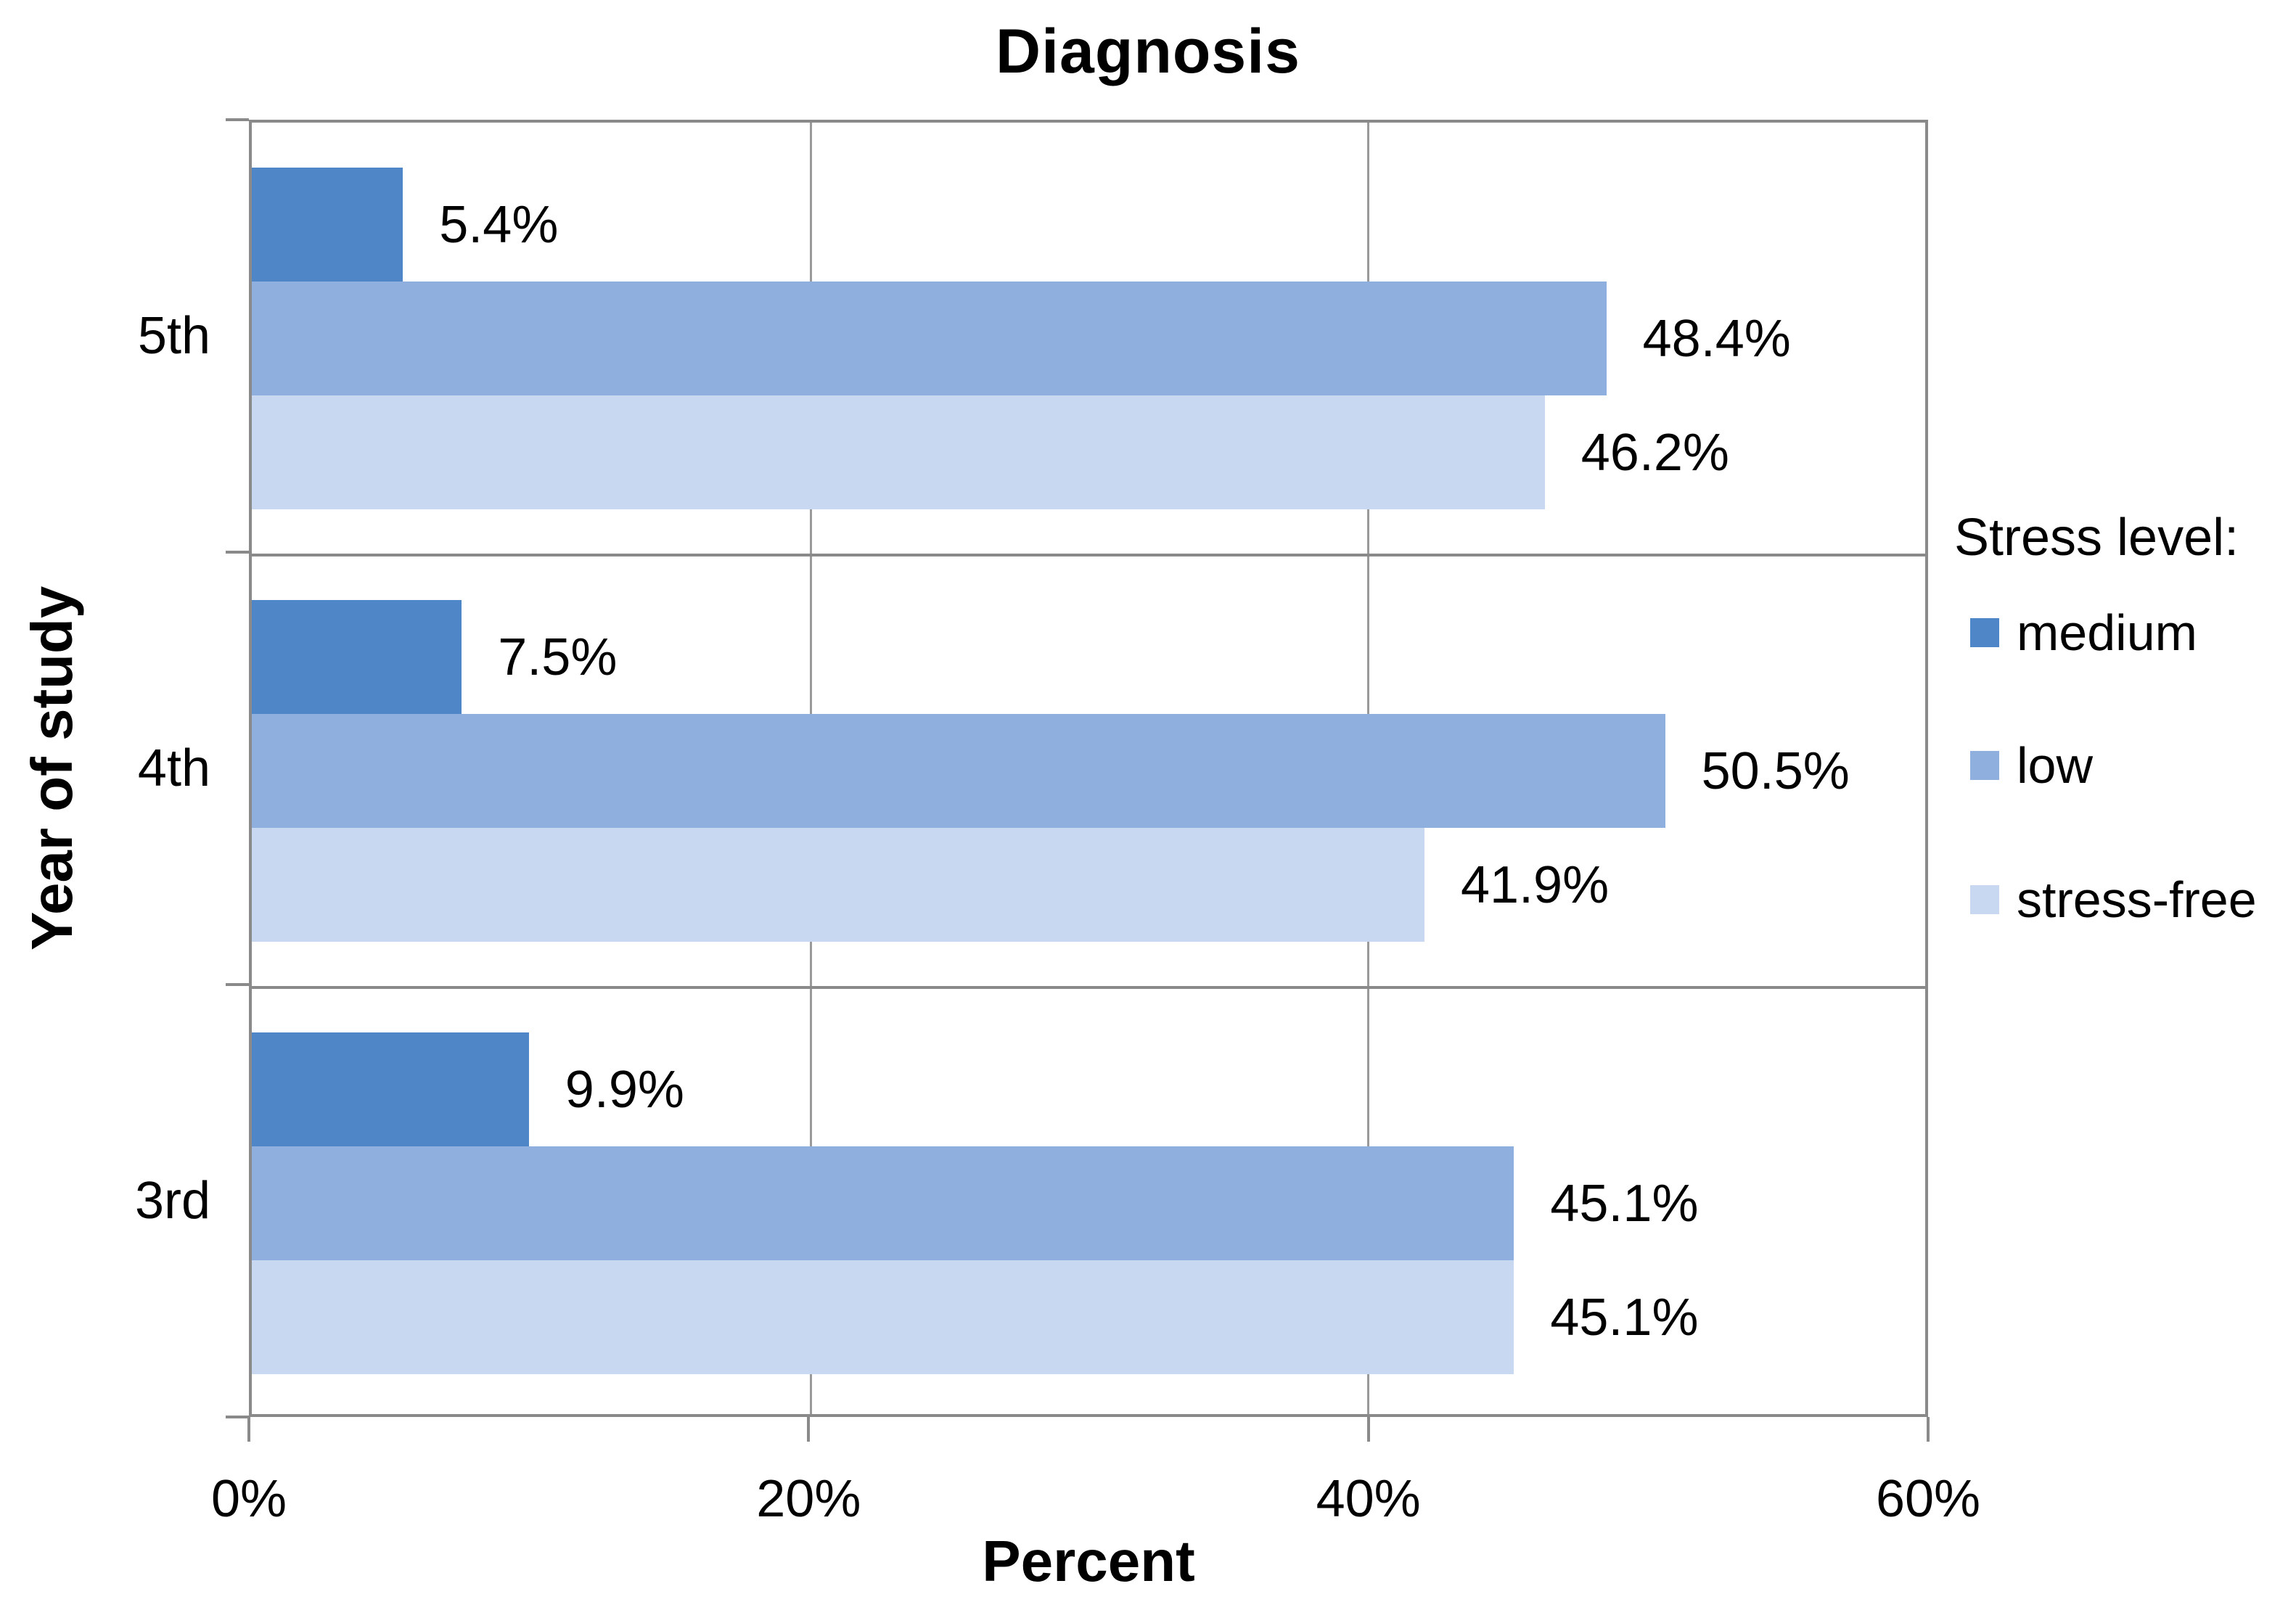  I want to click on x-axis-tick-60%, so click(1928, 1429).